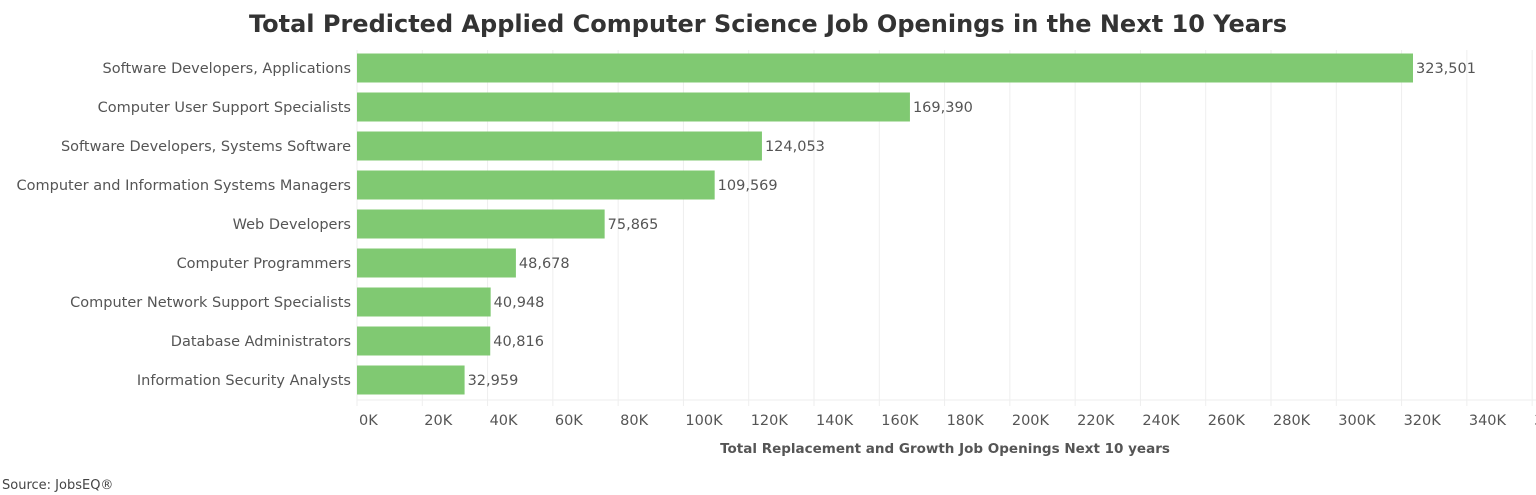 The width and height of the screenshot is (1536, 495). I want to click on source-note: Source: JobsEQ®, so click(57, 485).